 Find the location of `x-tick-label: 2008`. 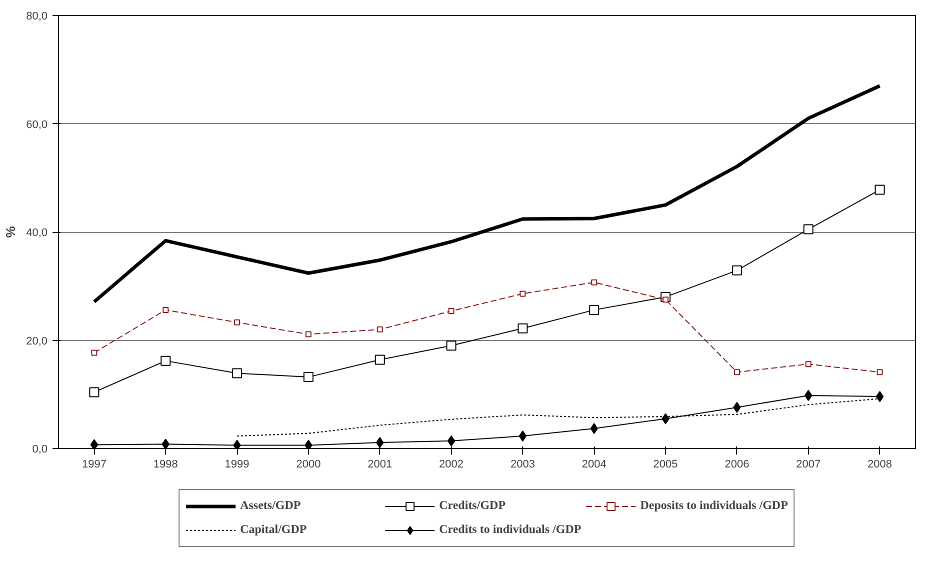

x-tick-label: 2008 is located at coordinates (880, 464).